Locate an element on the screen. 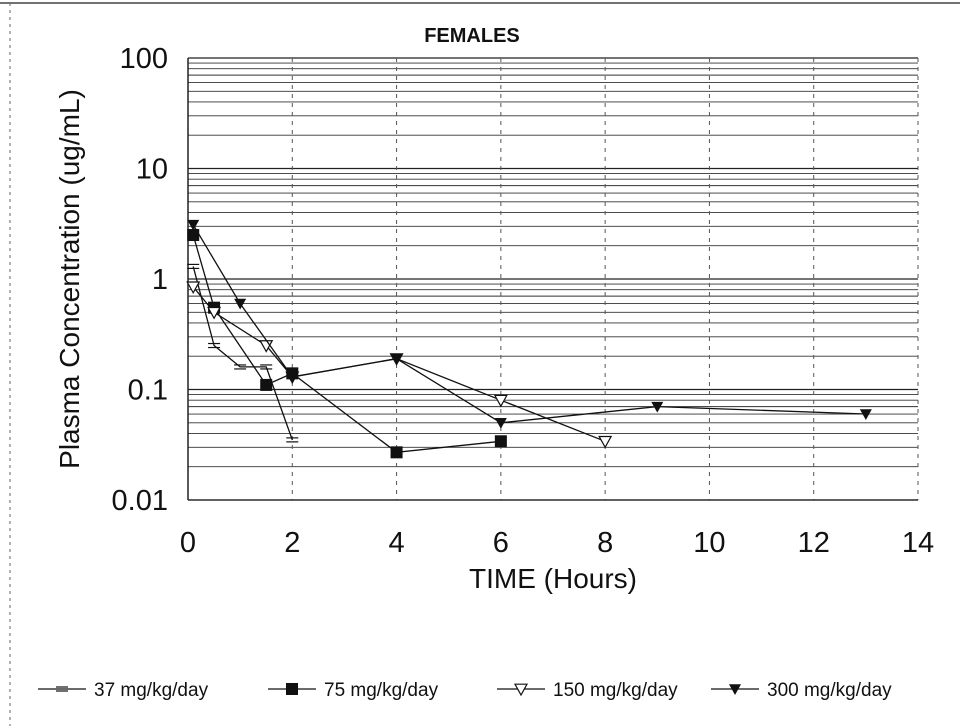 The image size is (960, 726). legend-item: 75 mg/kg/day is located at coordinates (353, 690).